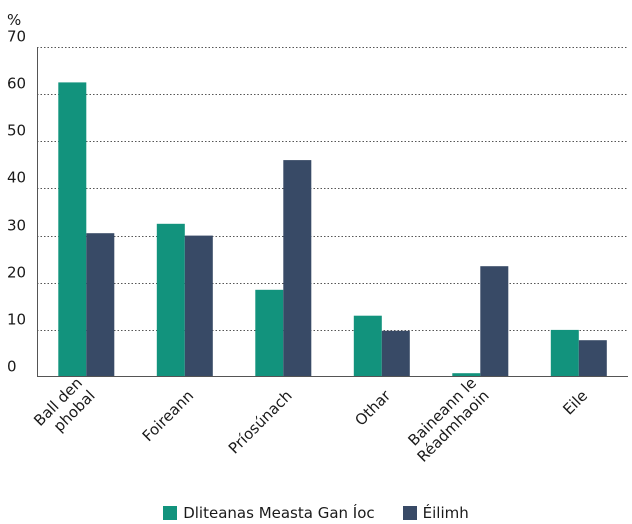  I want to click on y-tick-label: 0, so click(12, 367).